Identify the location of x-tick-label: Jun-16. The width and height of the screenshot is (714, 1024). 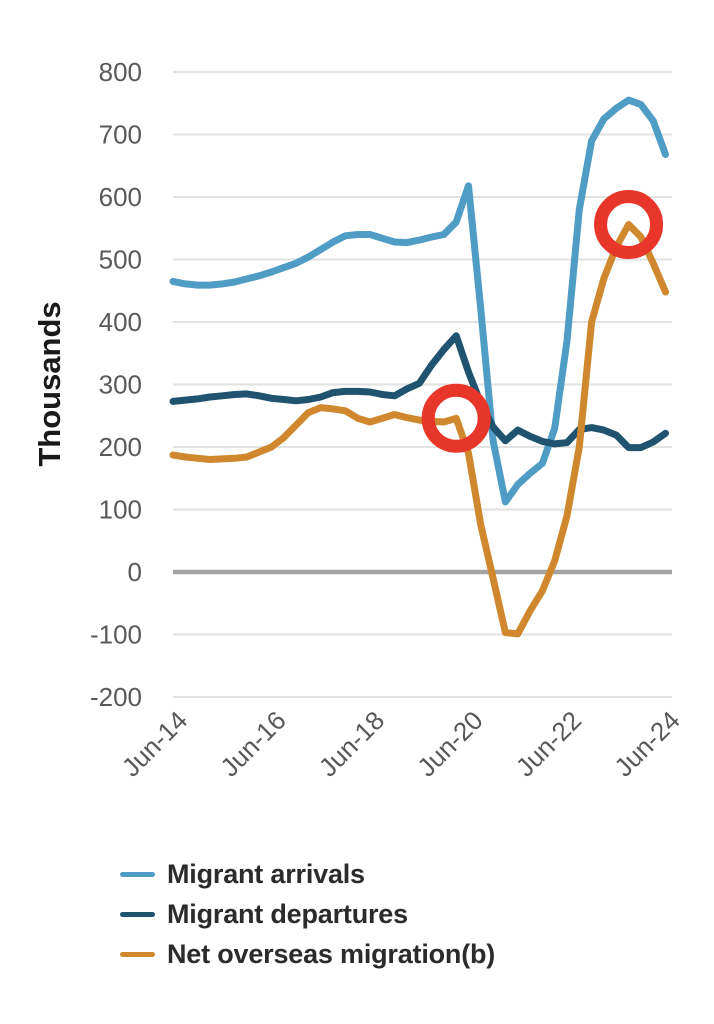
(252, 743).